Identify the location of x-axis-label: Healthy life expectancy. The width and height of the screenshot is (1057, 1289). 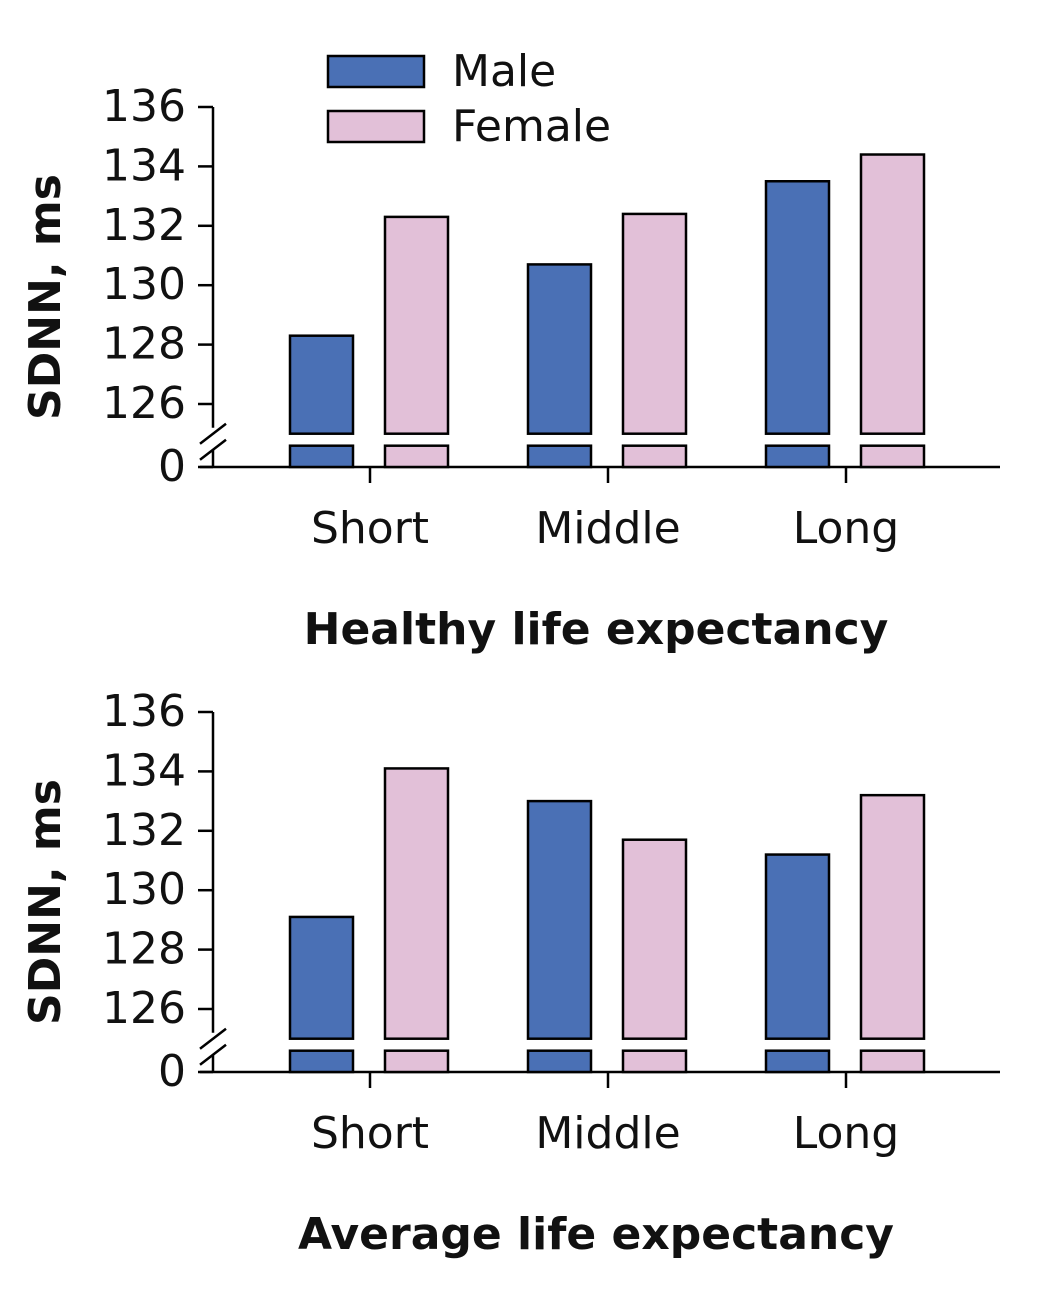
(596, 629).